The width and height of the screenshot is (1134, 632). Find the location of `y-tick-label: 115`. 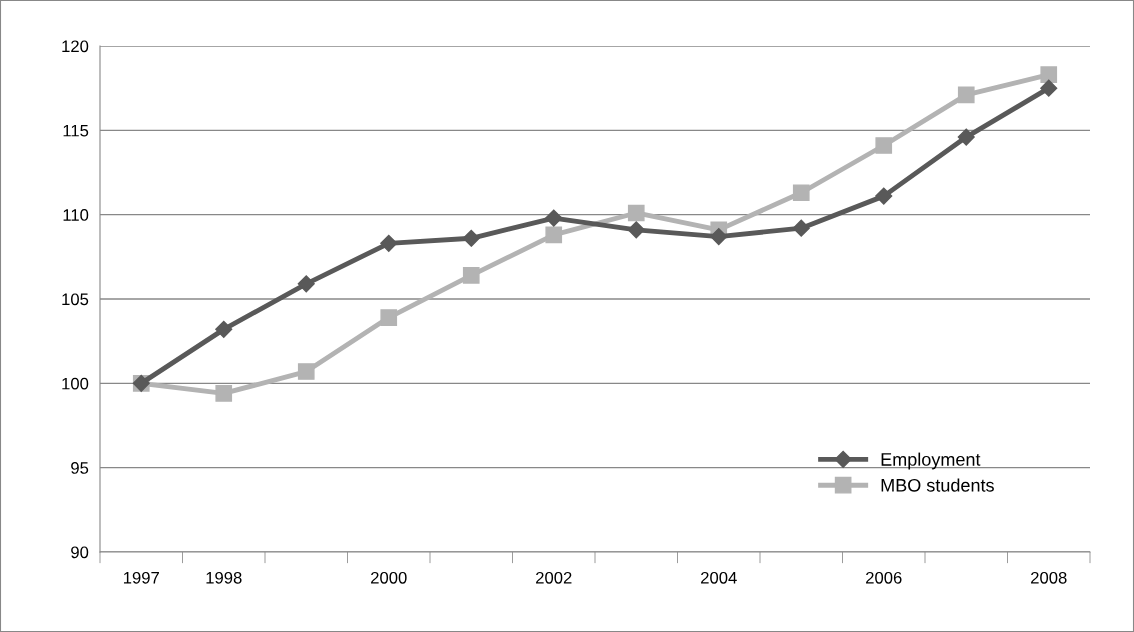

y-tick-label: 115 is located at coordinates (76, 130).